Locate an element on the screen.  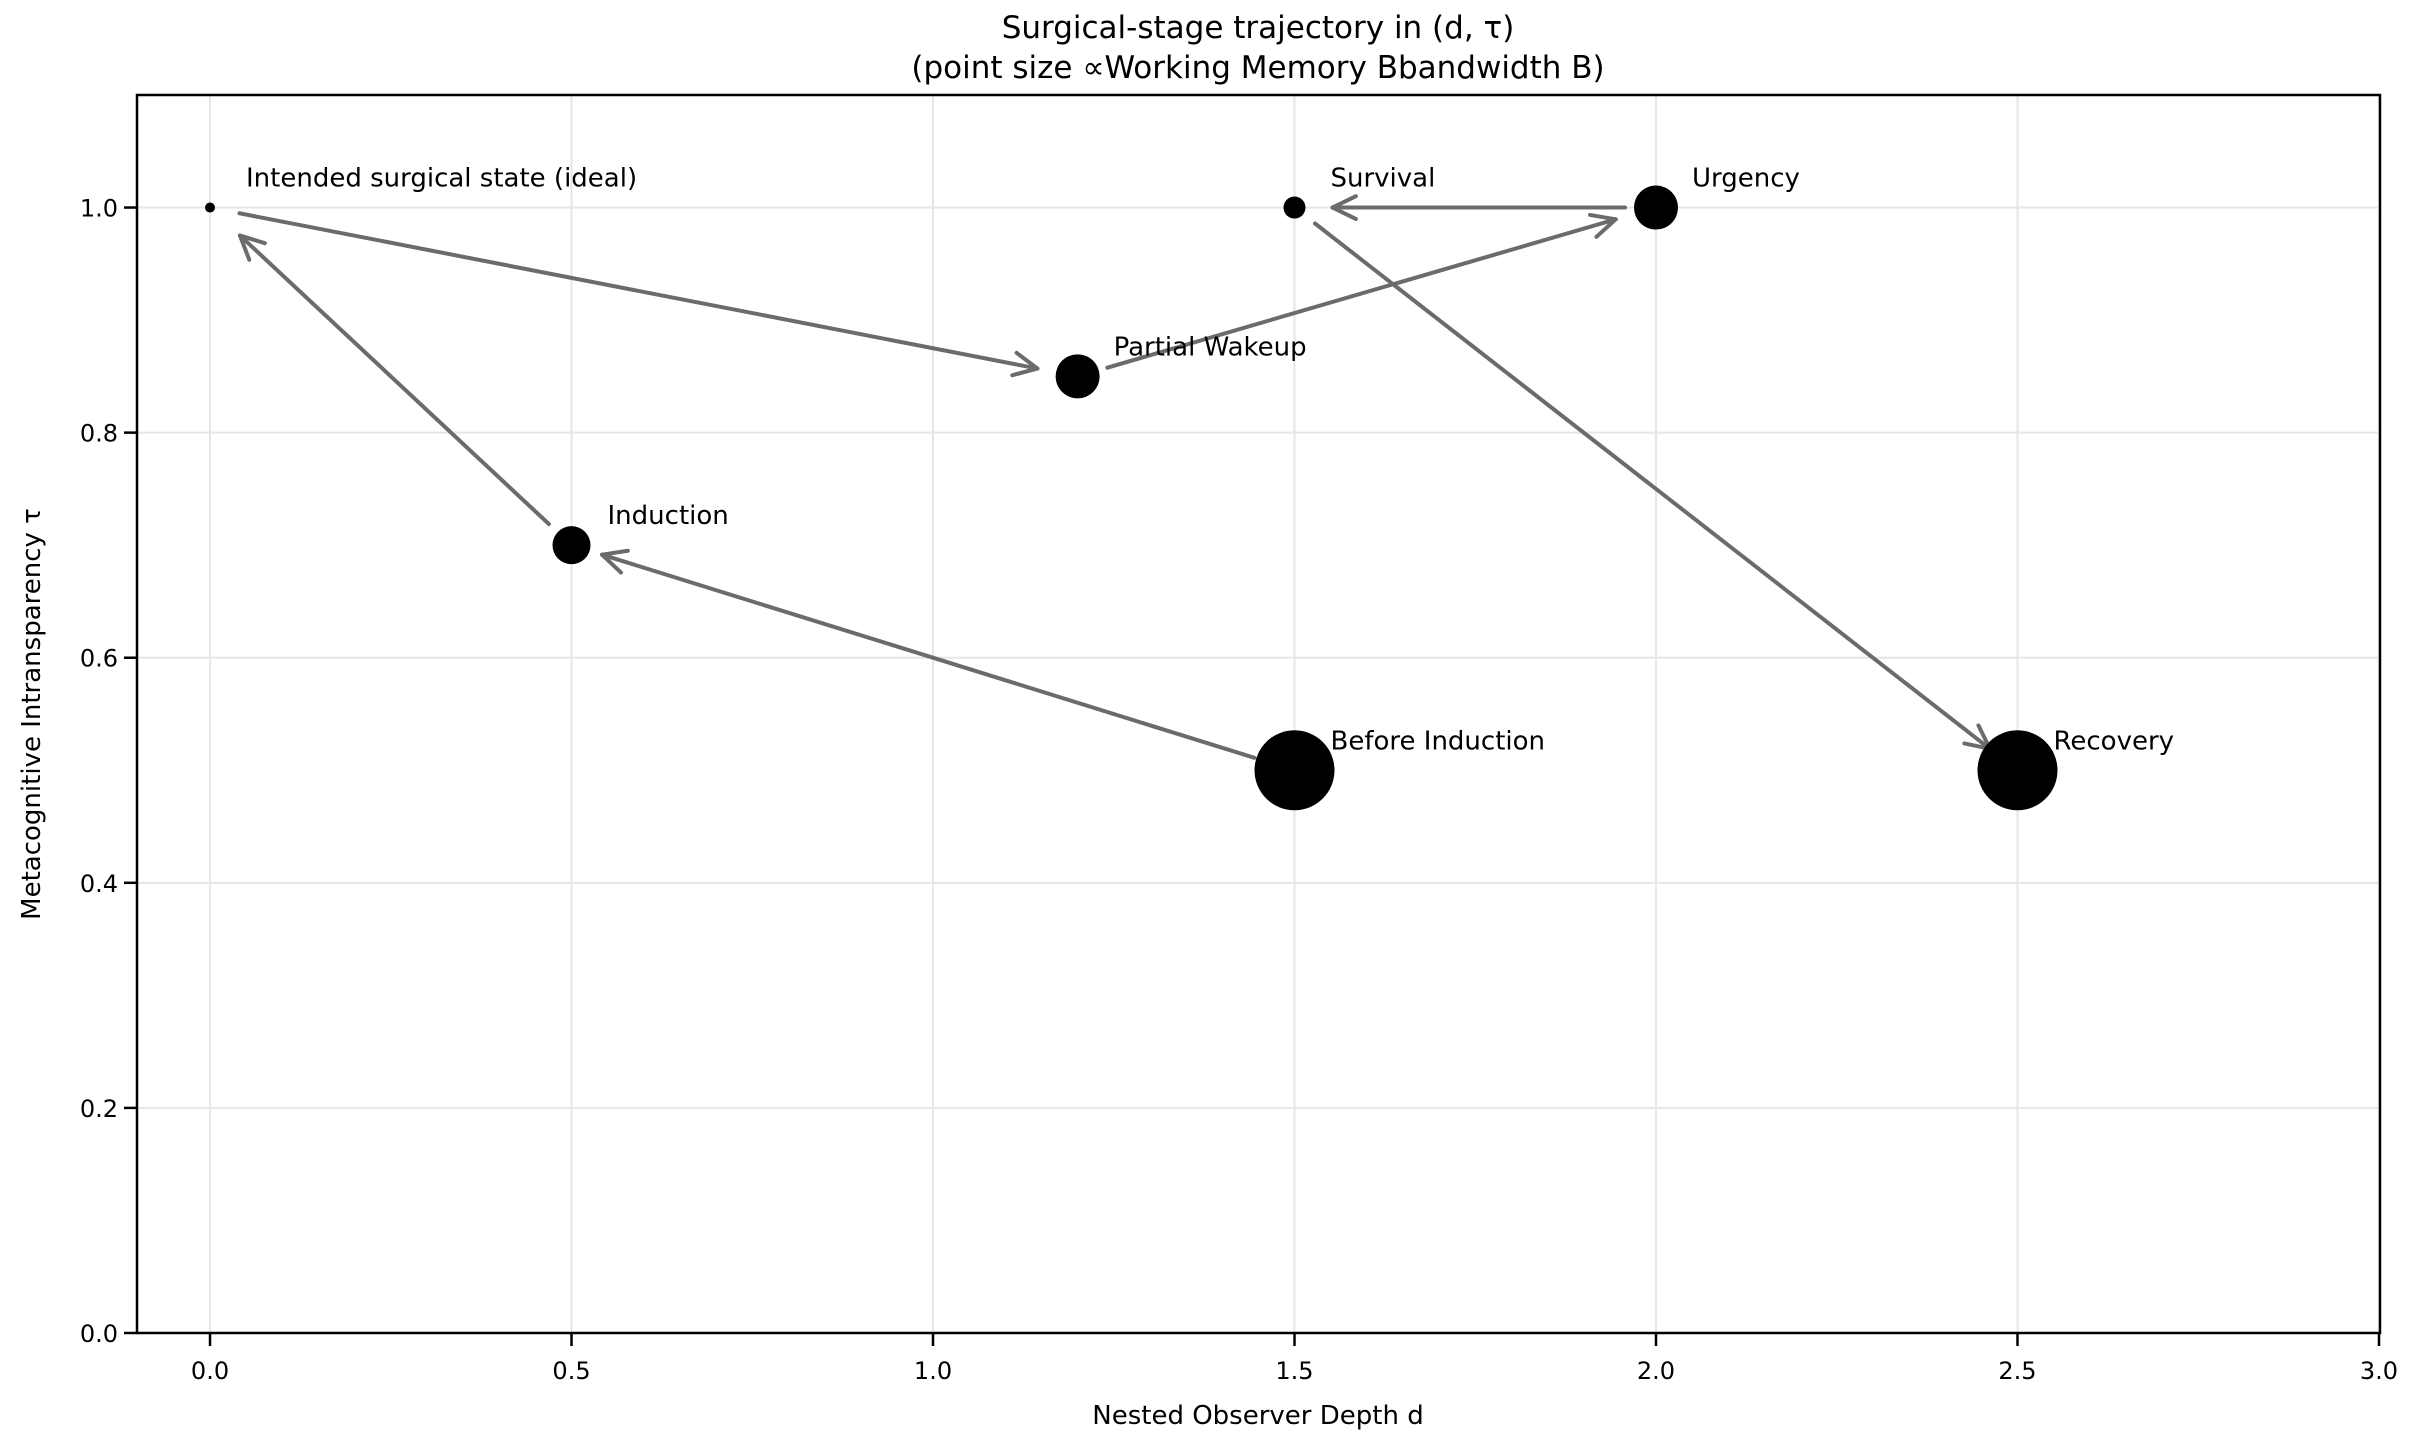
x-tick-label: 3.0 is located at coordinates (2379, 1371).